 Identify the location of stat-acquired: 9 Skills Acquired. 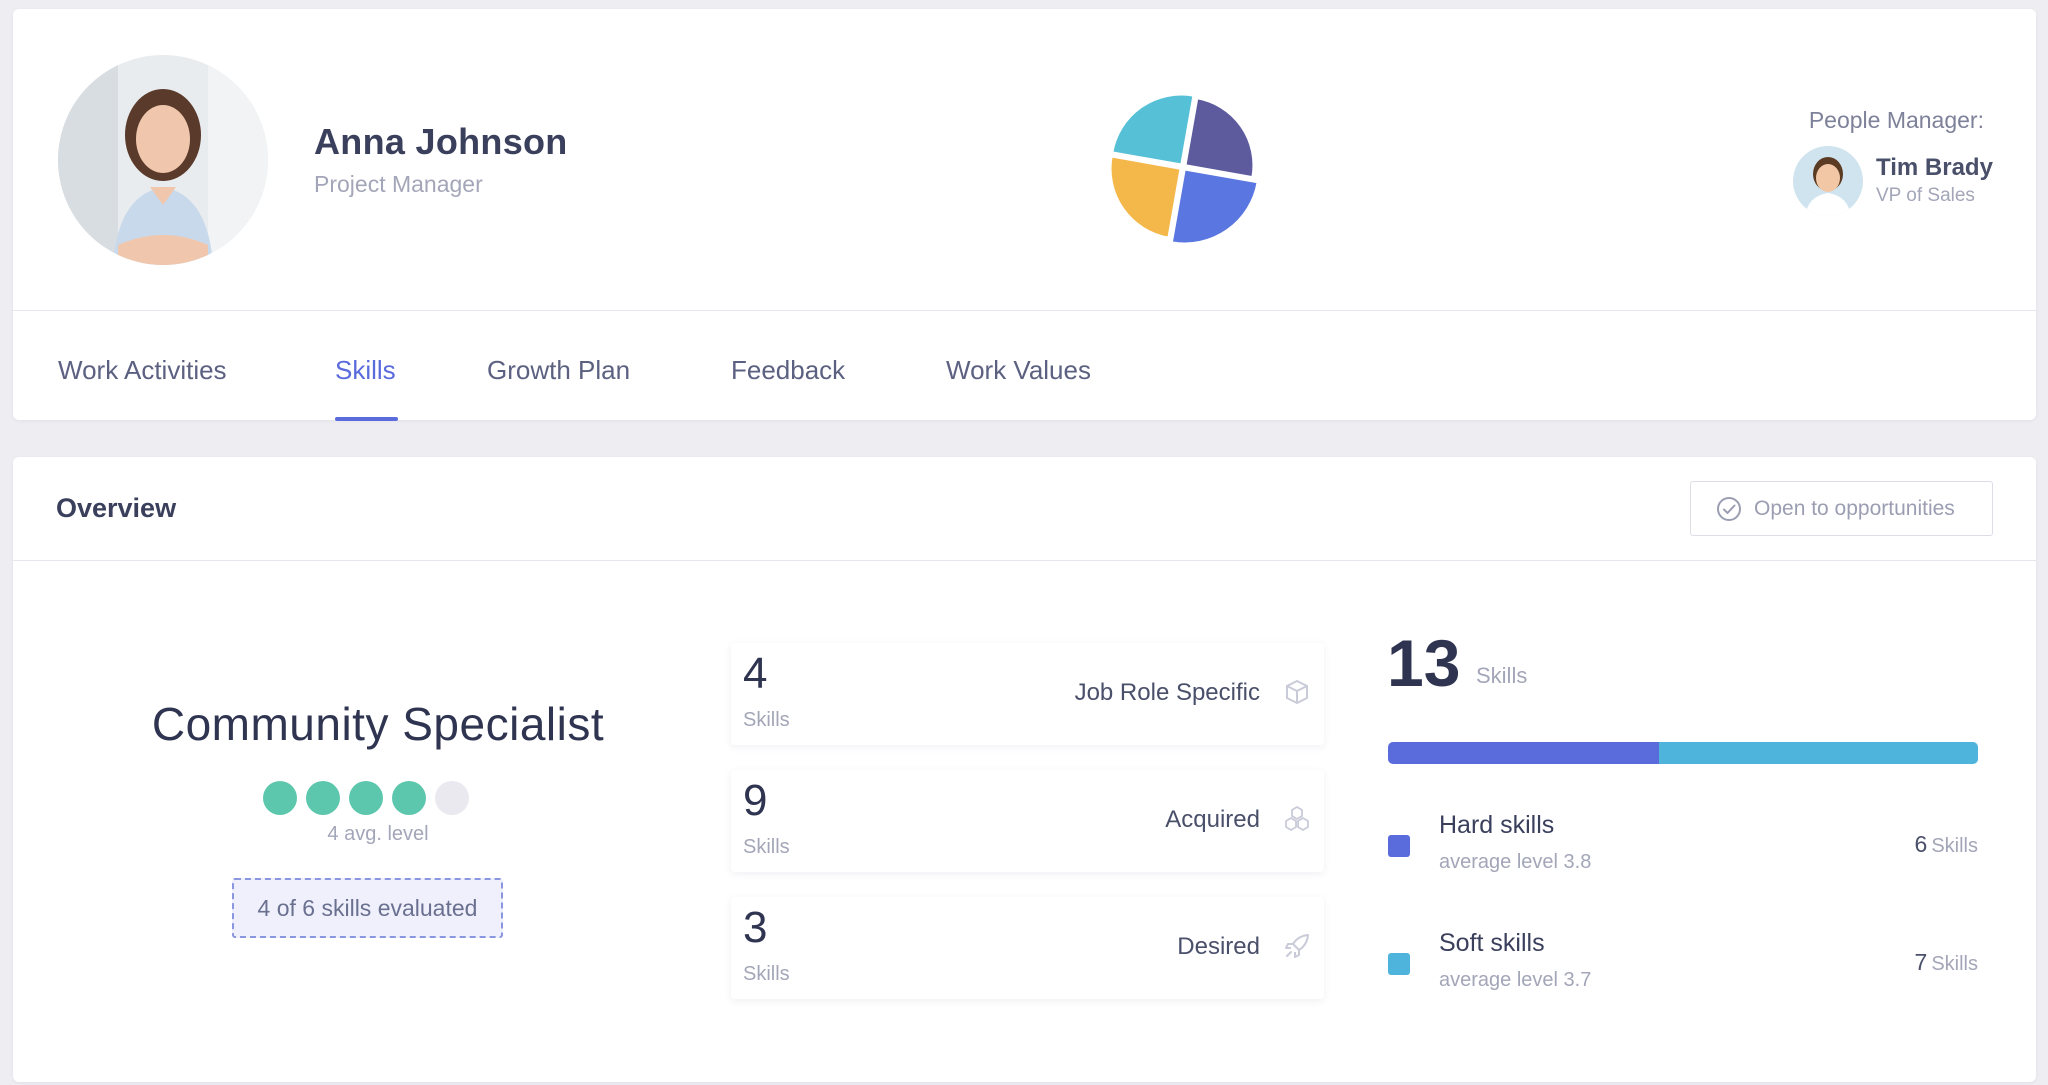
(1027, 821).